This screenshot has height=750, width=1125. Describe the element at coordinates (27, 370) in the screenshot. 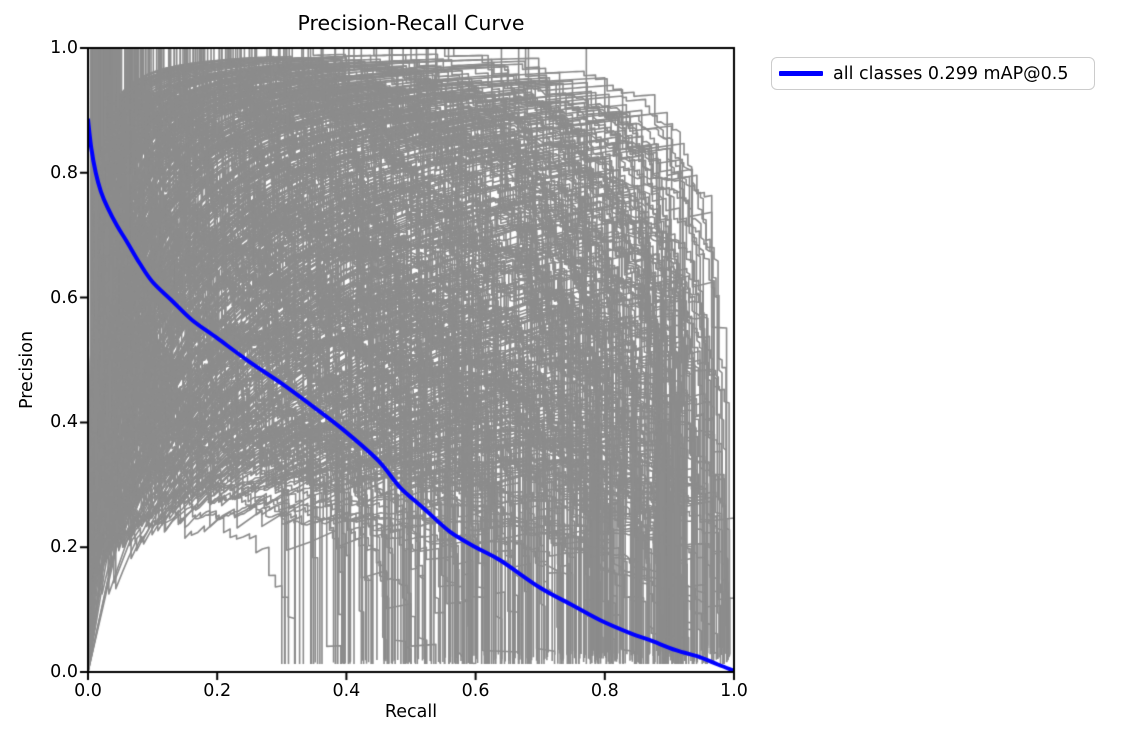

I see `y-axis-label: Precision` at that location.